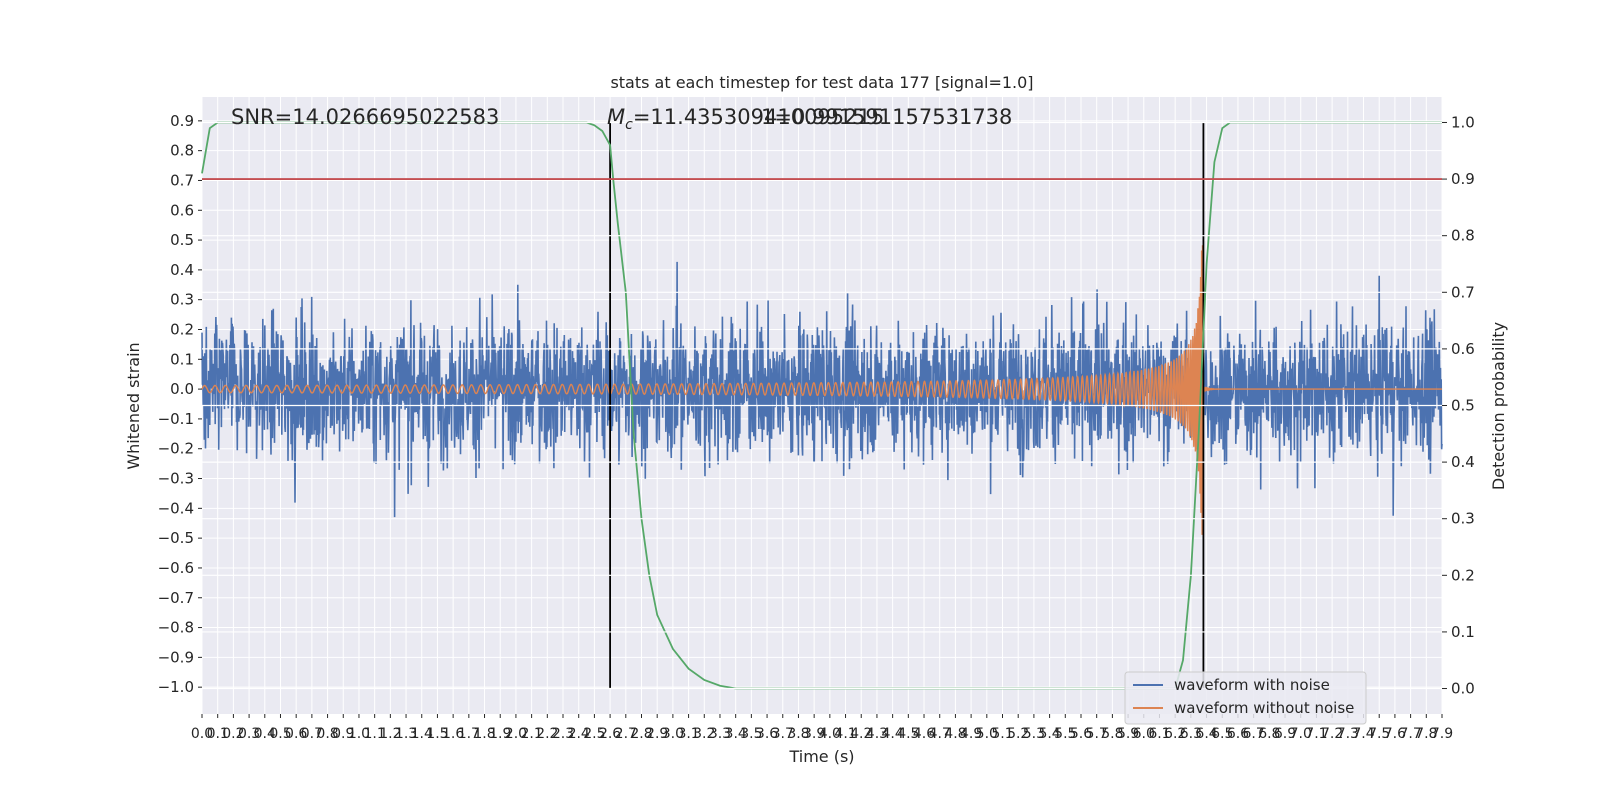 The height and width of the screenshot is (800, 1600). What do you see at coordinates (375, 734) in the screenshot?
I see `x-tick-label: 1.1` at bounding box center [375, 734].